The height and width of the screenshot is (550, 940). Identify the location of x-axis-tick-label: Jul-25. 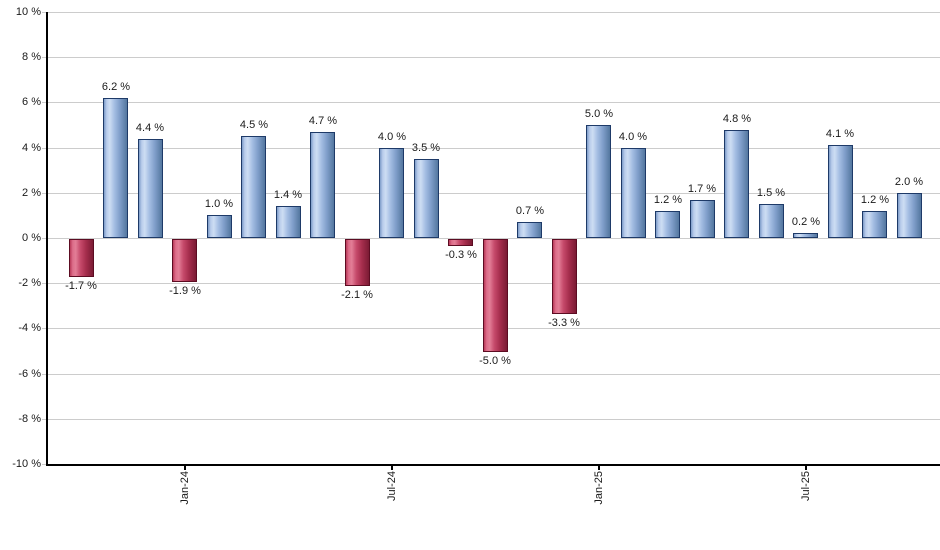
(806, 486).